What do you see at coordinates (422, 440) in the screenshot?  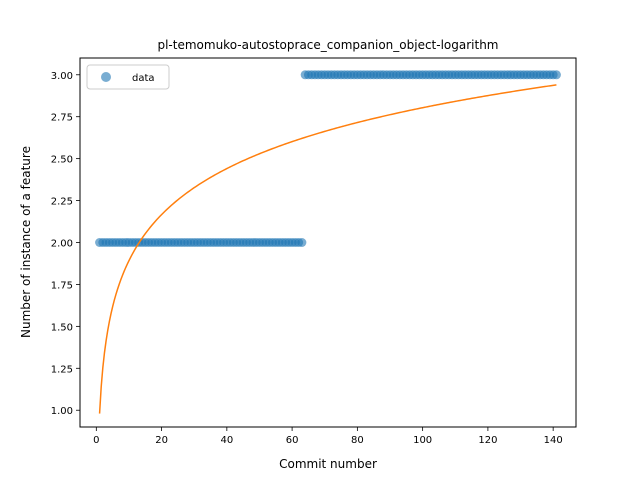 I see `x-tick-label: 100` at bounding box center [422, 440].